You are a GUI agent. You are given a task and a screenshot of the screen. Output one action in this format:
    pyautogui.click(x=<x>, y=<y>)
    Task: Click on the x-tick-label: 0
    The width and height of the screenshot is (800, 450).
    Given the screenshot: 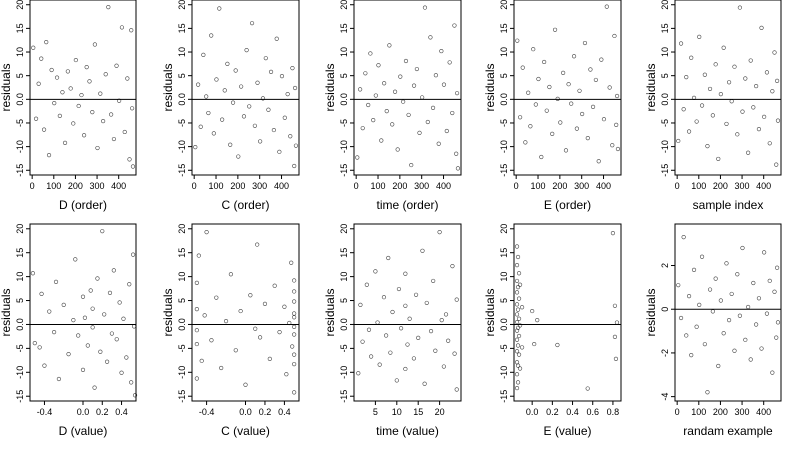 What is the action you would take?
    pyautogui.click(x=356, y=186)
    